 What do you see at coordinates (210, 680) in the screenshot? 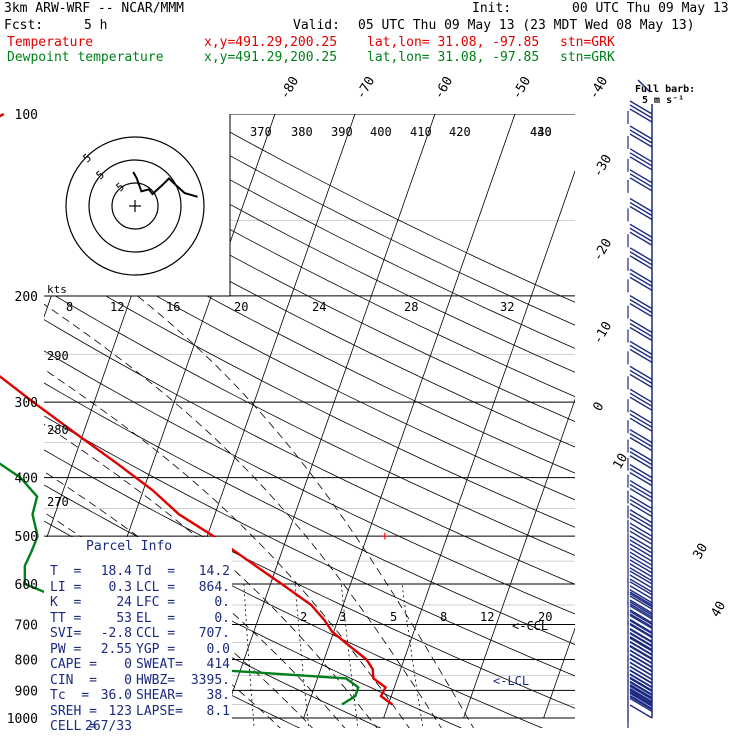
I see `parcel-info-cell: 3395.` at bounding box center [210, 680].